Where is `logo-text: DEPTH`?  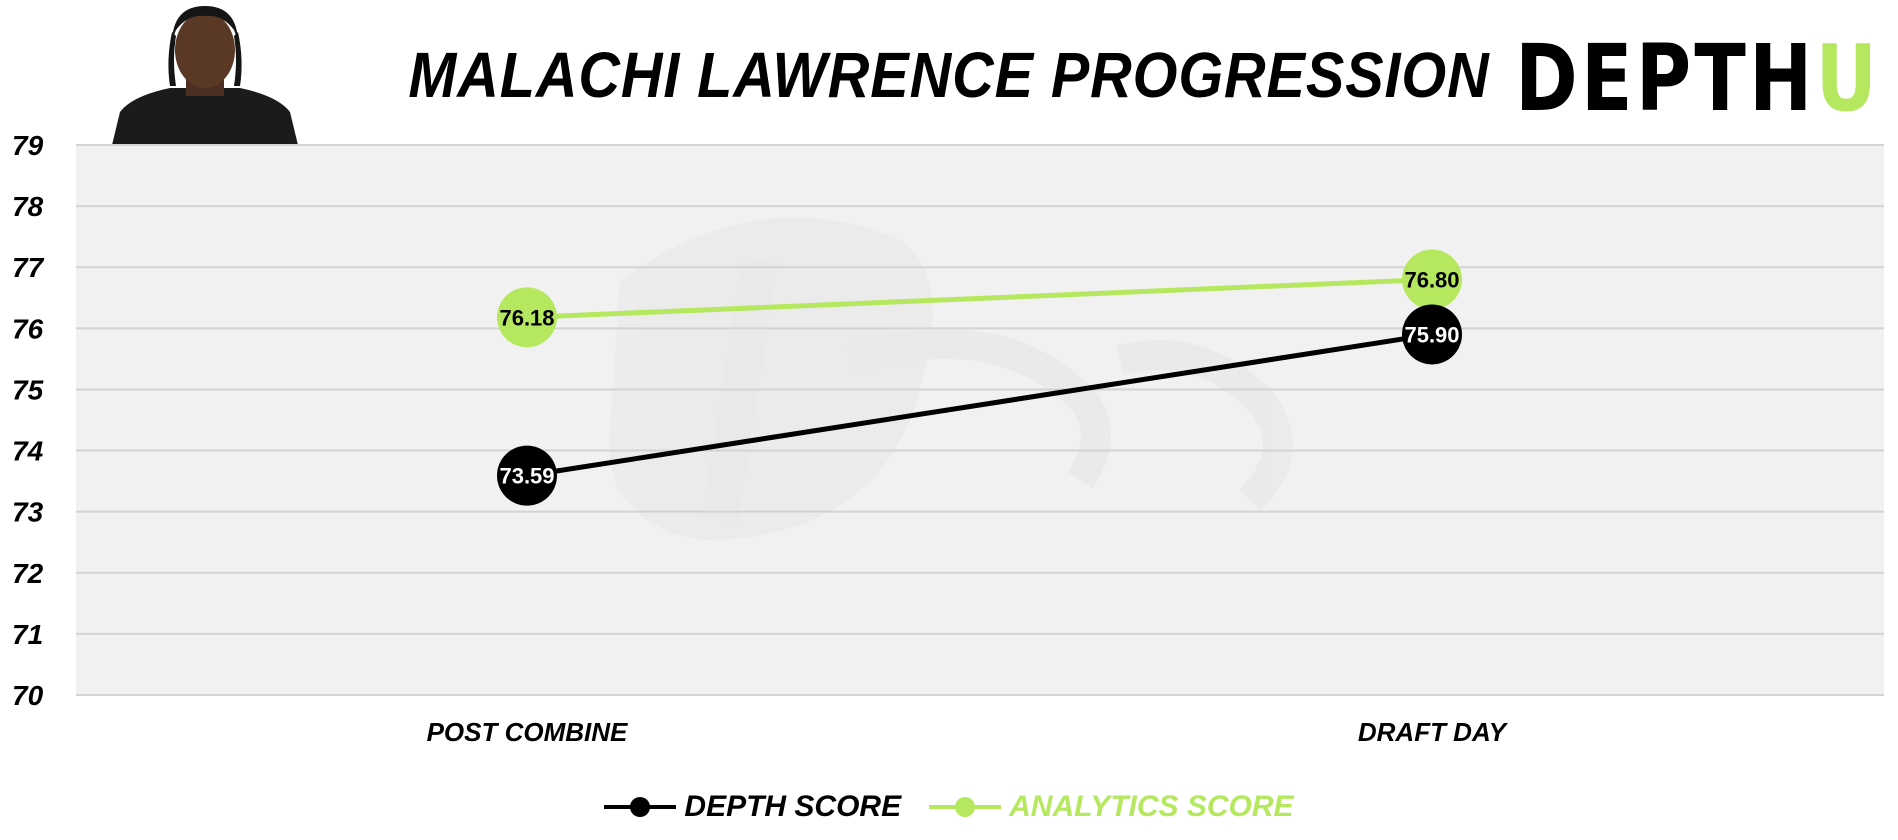 logo-text: DEPTH is located at coordinates (1665, 78).